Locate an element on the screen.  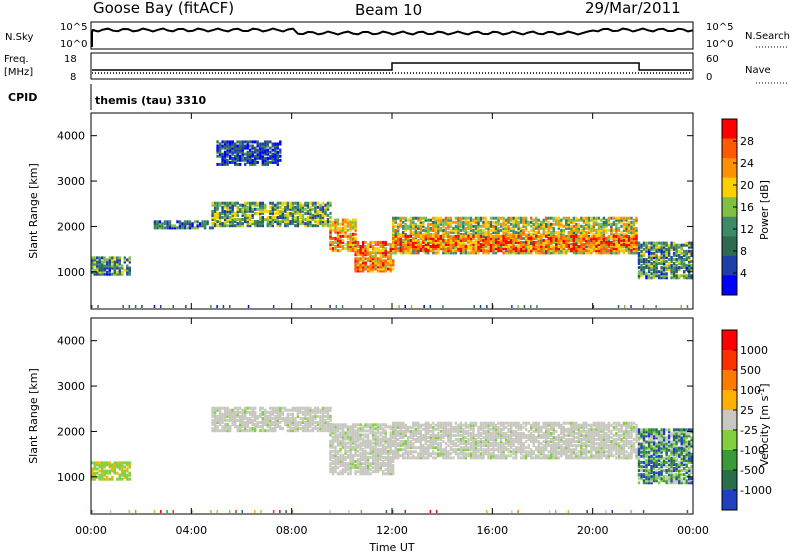
ytick-label: 3000 is located at coordinates (71, 181).